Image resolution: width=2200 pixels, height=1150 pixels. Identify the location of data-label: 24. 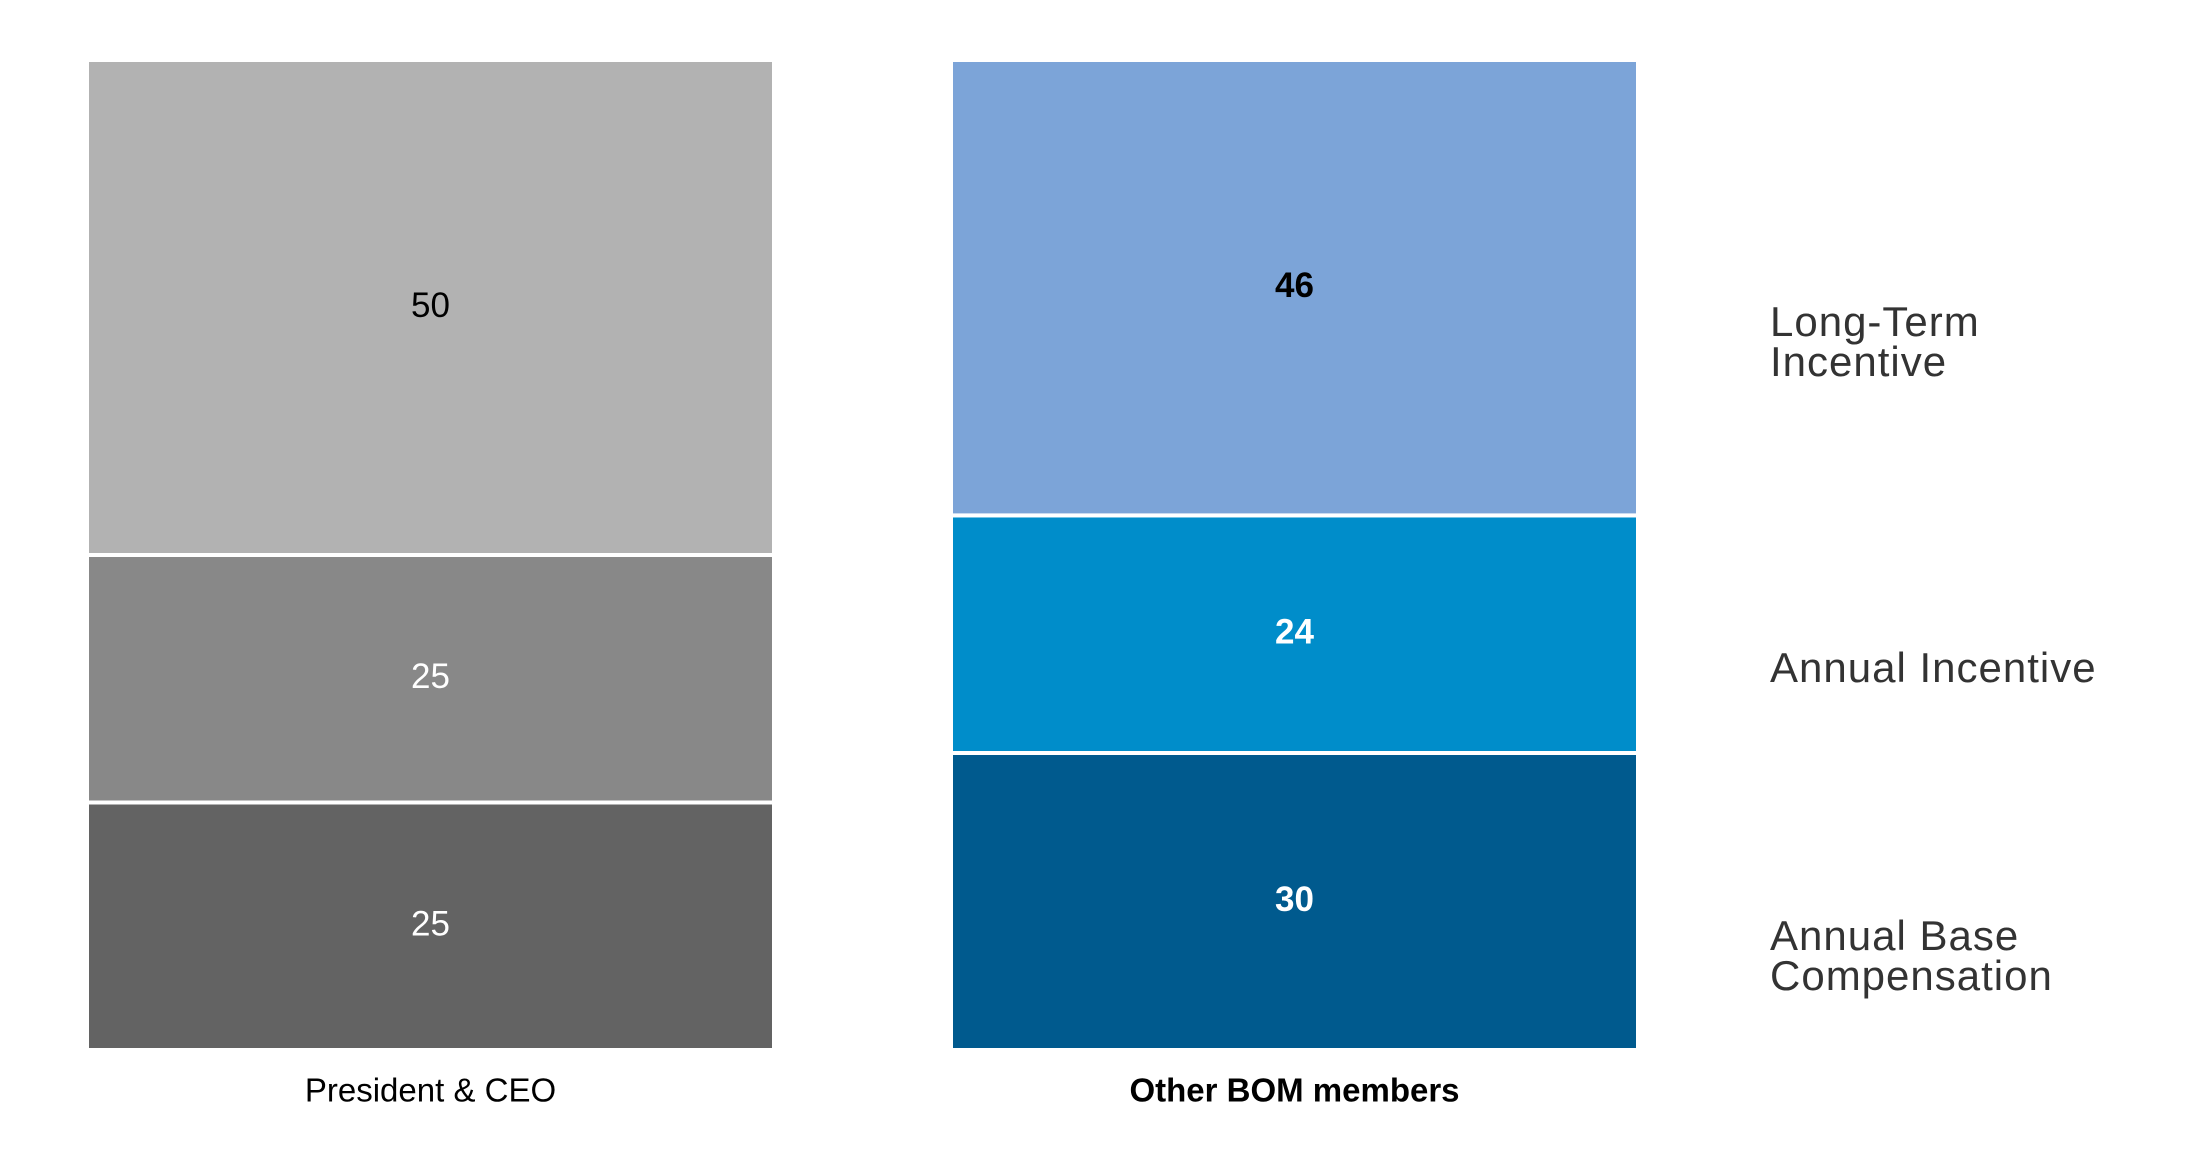
(1294, 631).